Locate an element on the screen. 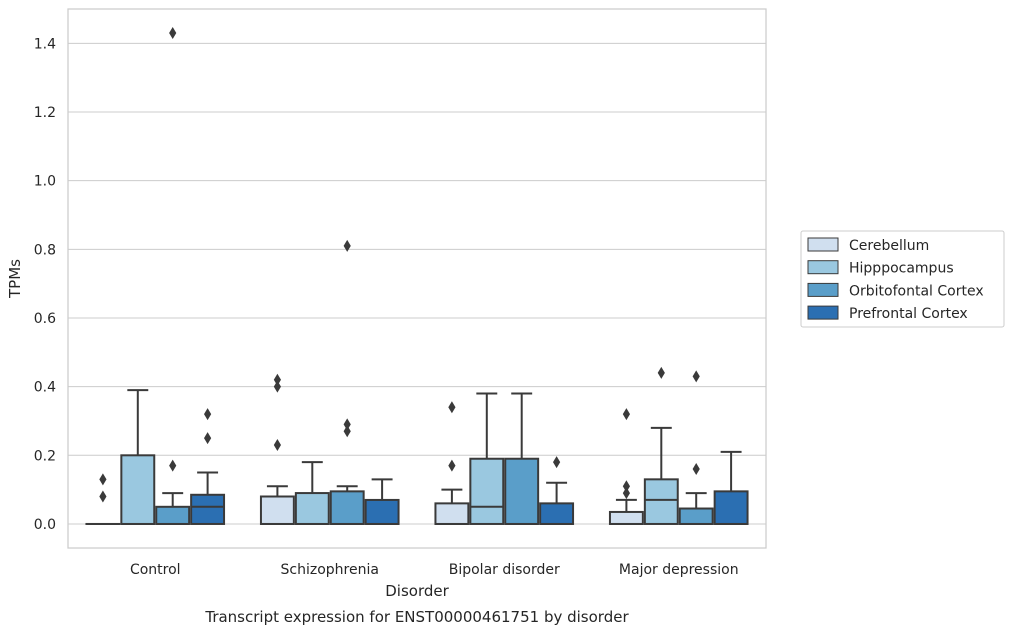 The height and width of the screenshot is (634, 1014). y-tick-label: 1.2 is located at coordinates (45, 113).